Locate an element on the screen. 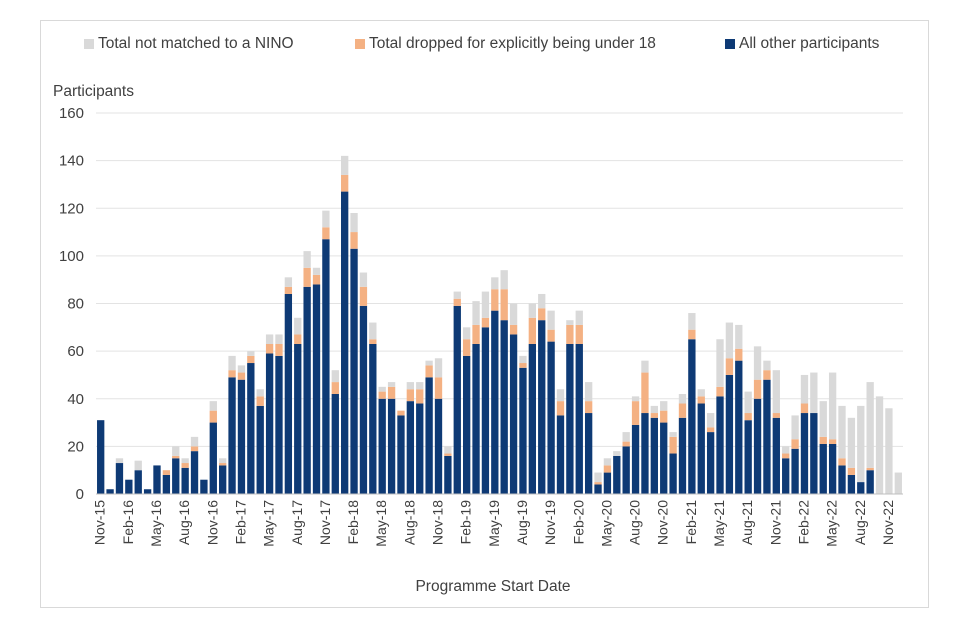 Image resolution: width=960 pixels, height=640 pixels. x-tick-label: May-20 is located at coordinates (606, 523).